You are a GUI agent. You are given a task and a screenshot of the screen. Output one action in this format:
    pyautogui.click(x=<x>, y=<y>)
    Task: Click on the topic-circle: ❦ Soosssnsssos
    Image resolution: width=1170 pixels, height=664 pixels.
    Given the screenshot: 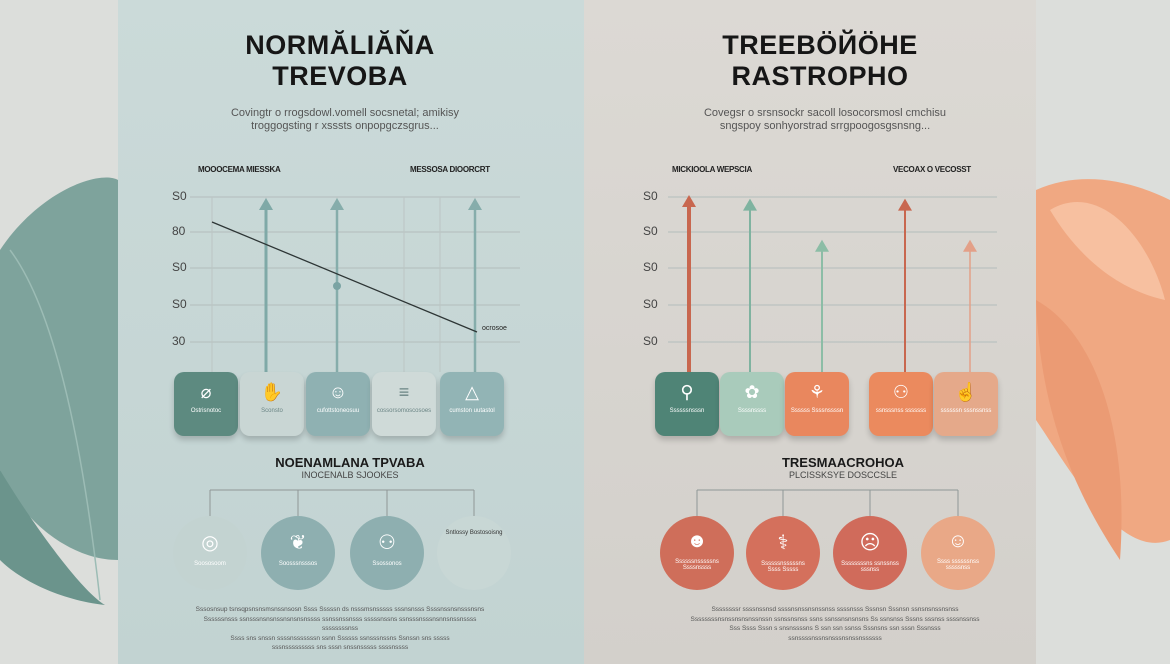 What is the action you would take?
    pyautogui.click(x=298, y=553)
    